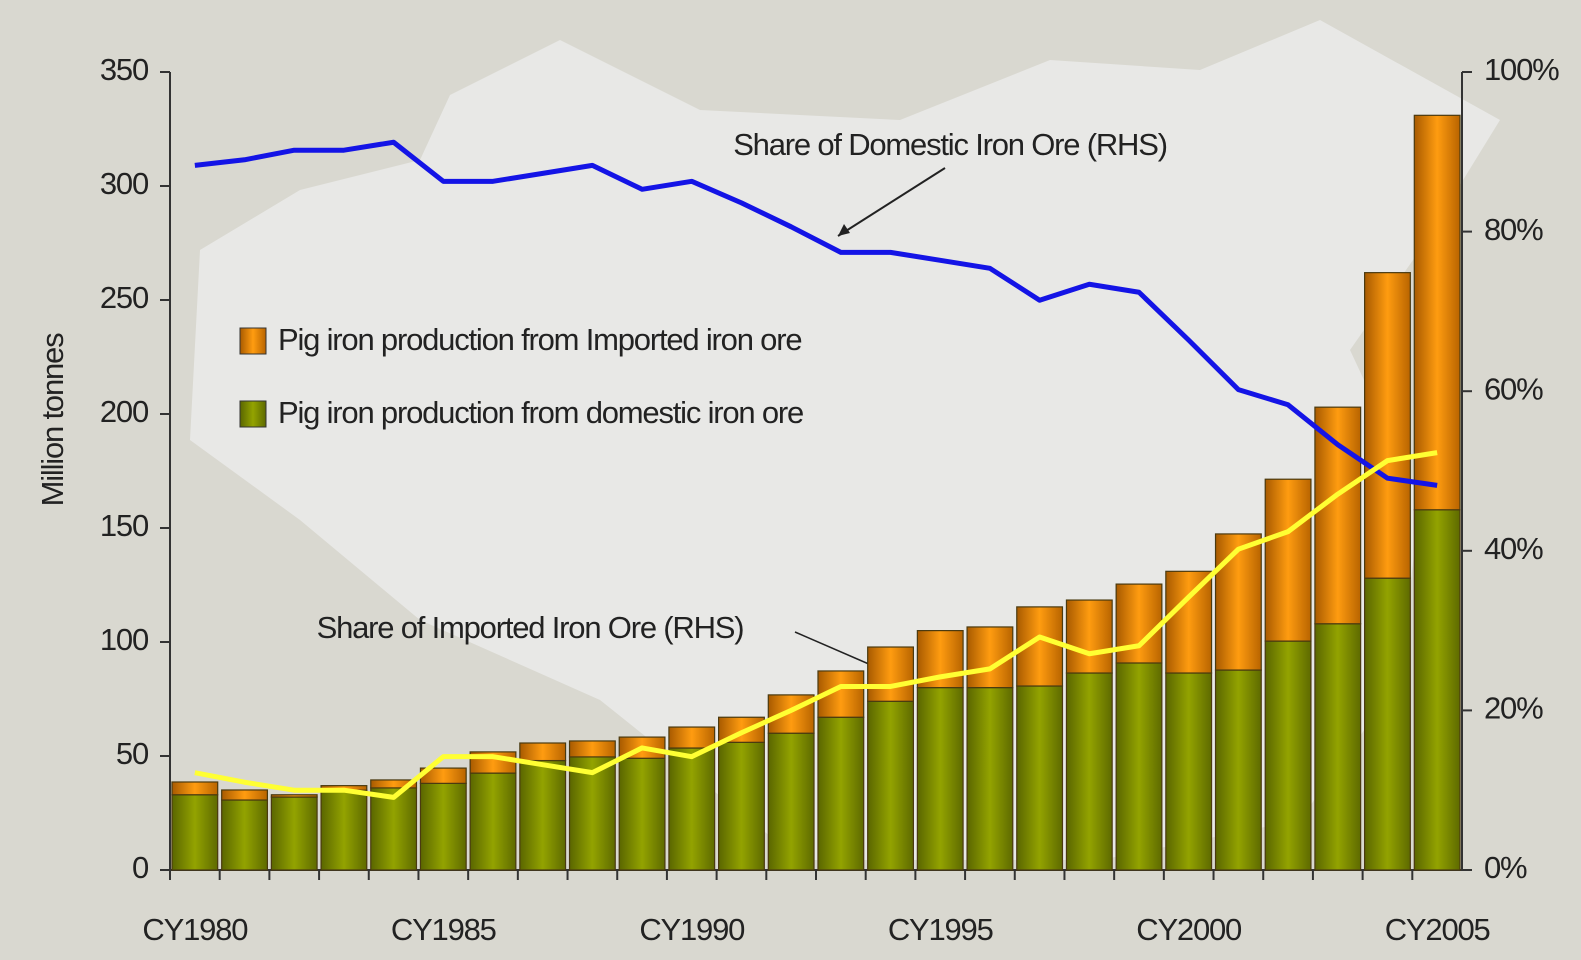 This screenshot has width=1581, height=960. I want to click on y-tick-label: 150, so click(124, 525).